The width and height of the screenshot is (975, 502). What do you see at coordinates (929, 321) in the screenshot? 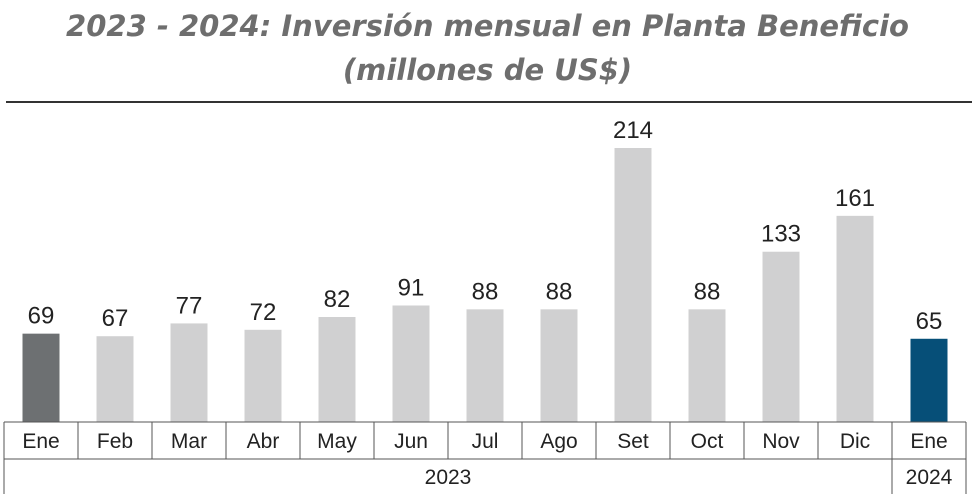
I see `data-label-13: 65` at bounding box center [929, 321].